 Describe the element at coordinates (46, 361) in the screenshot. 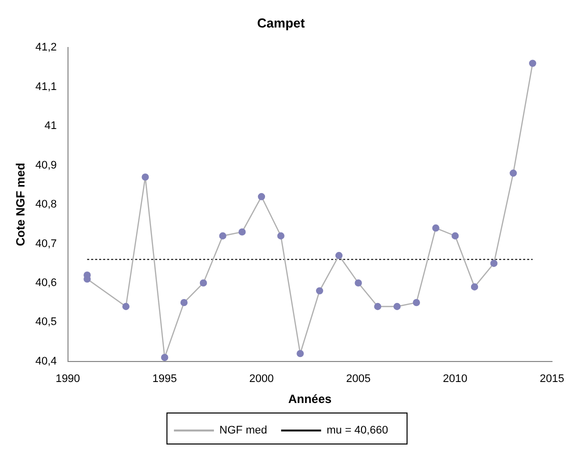

I see `y-tick-label: 40,4` at that location.